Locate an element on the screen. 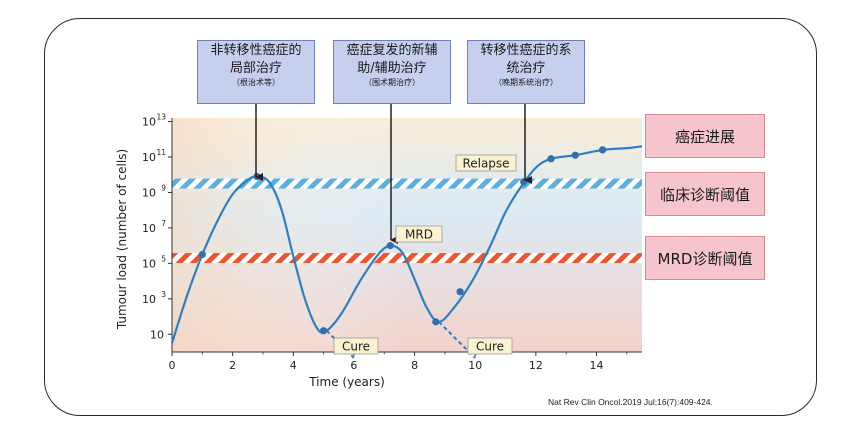 Image resolution: width=865 pixels, height=432 pixels. box-line-2: 局部治疗 is located at coordinates (255, 68).